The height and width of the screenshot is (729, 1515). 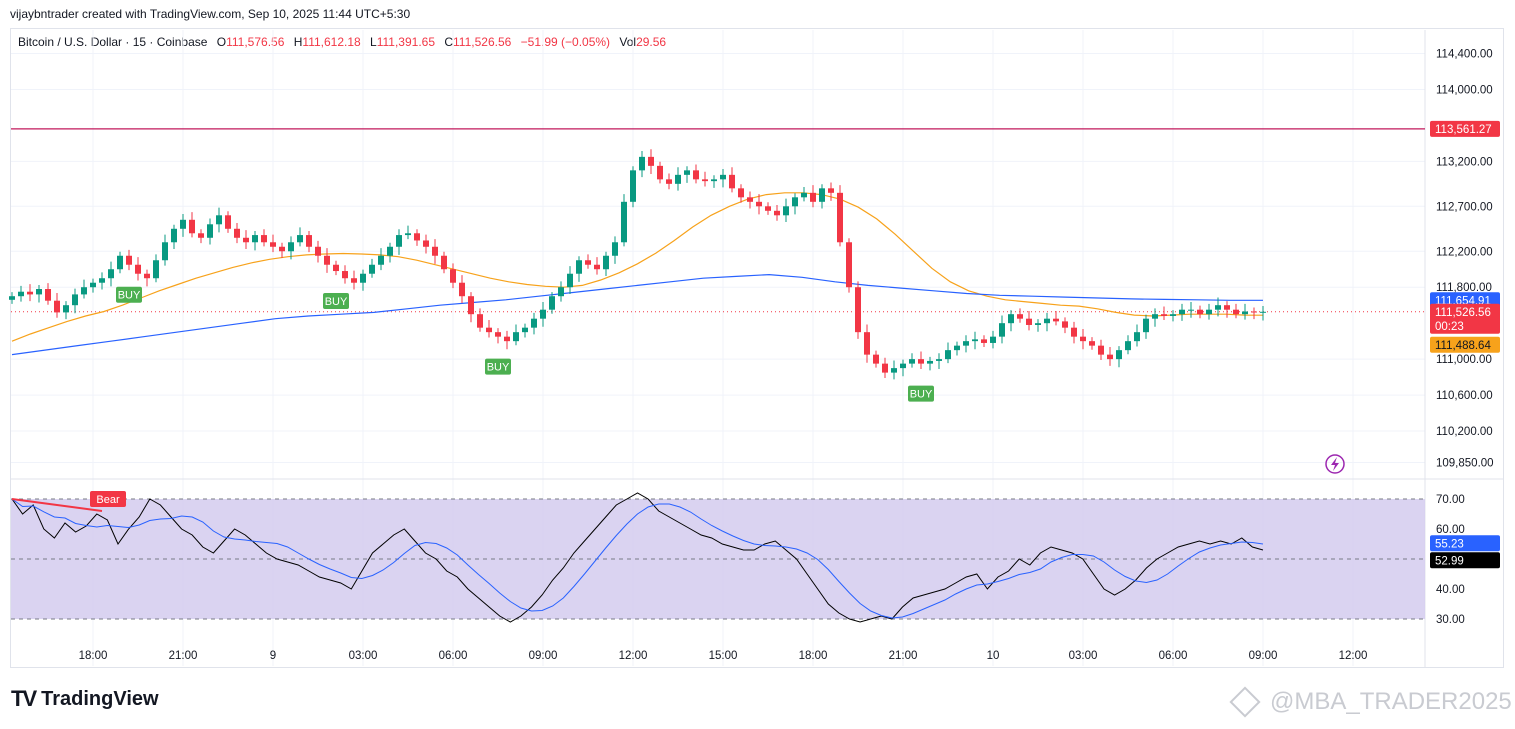 I want to click on open-label: O, so click(x=221, y=42).